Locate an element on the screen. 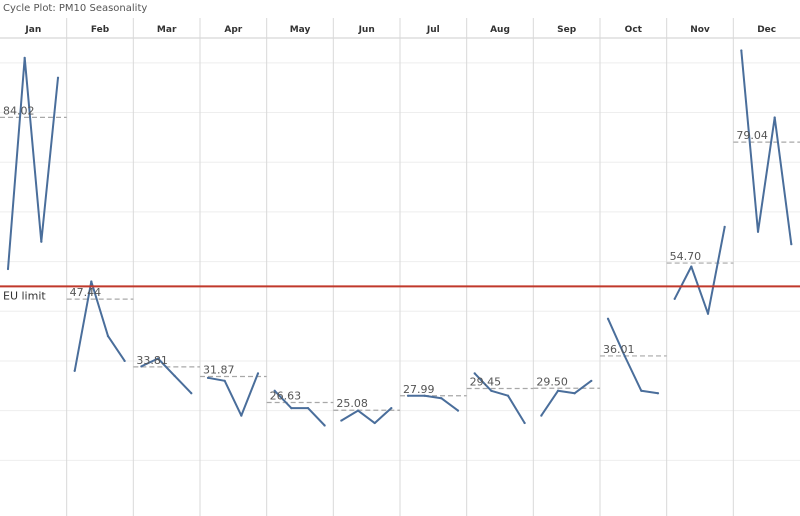  chart-title: Cycle Plot: PM10 Seasonality is located at coordinates (75, 8).